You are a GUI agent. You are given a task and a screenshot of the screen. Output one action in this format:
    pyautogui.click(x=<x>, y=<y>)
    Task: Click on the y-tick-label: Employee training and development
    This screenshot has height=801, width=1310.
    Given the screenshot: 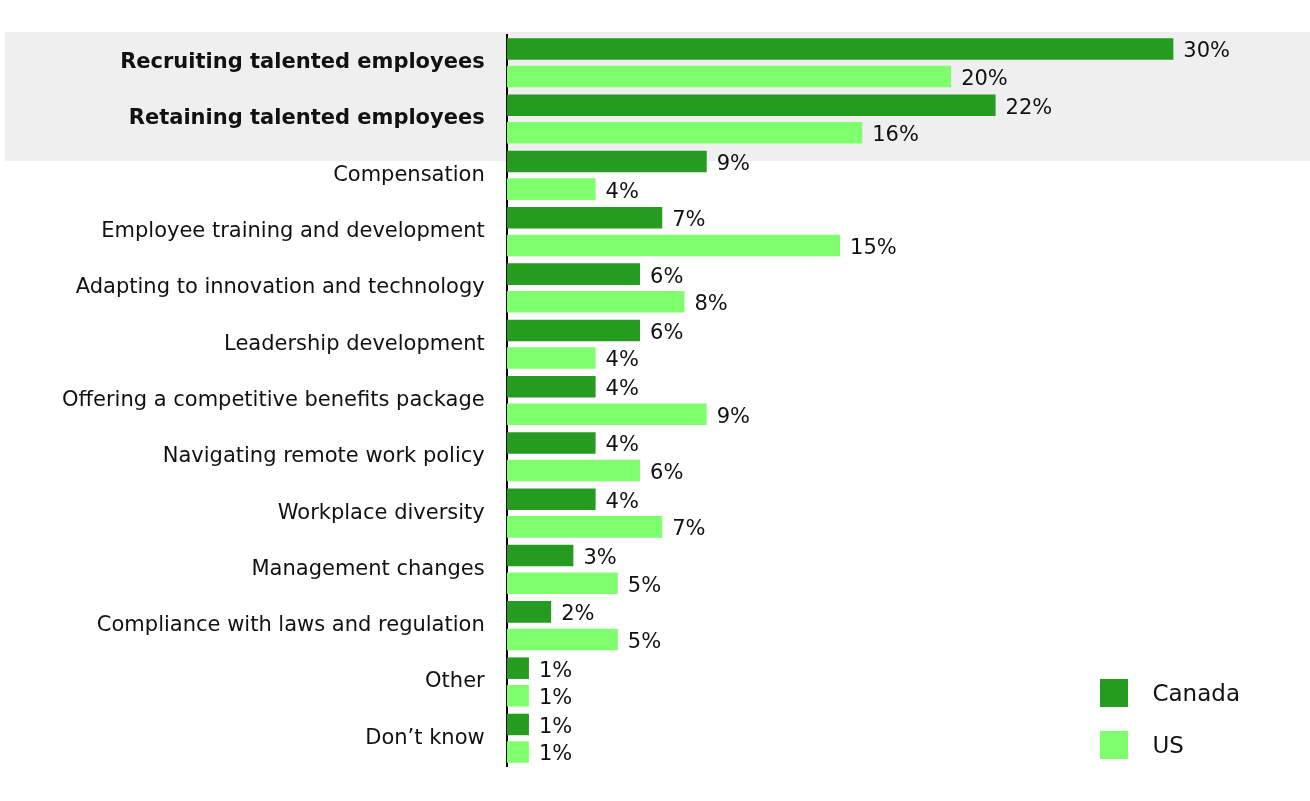 What is the action you would take?
    pyautogui.click(x=293, y=230)
    